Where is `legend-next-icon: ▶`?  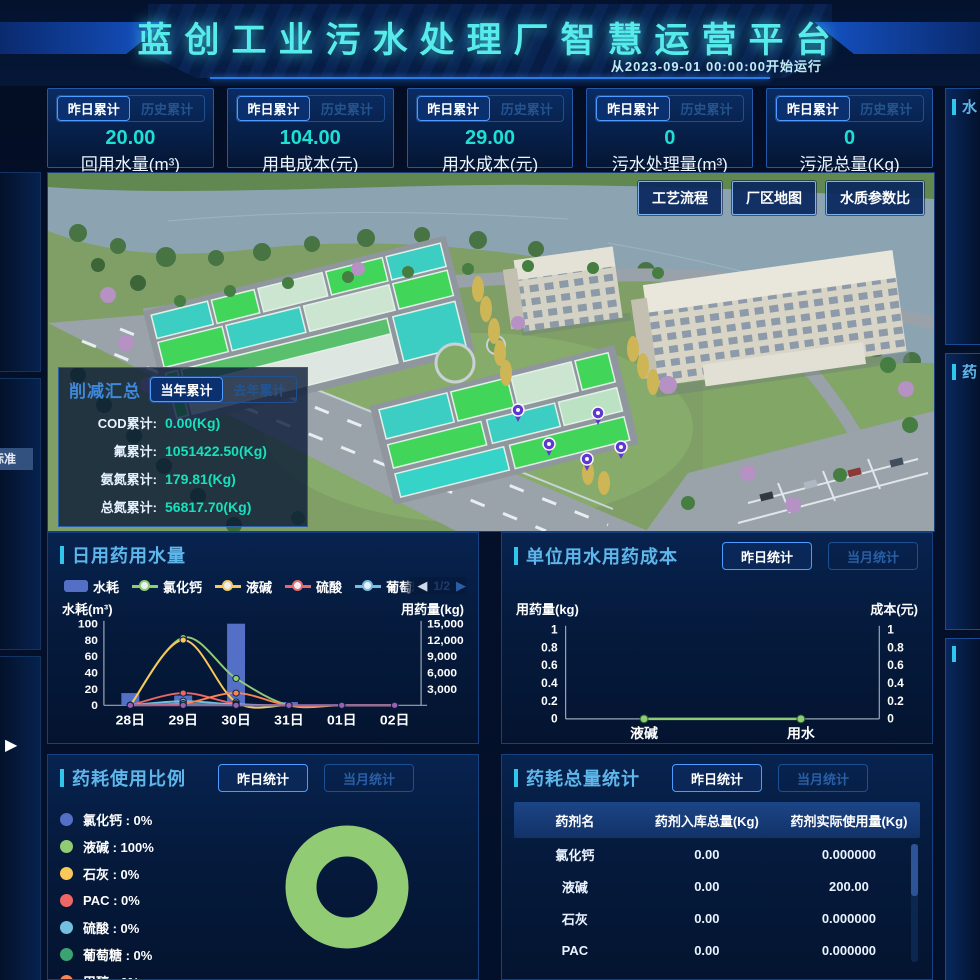
legend-next-icon: ▶ is located at coordinates (461, 585).